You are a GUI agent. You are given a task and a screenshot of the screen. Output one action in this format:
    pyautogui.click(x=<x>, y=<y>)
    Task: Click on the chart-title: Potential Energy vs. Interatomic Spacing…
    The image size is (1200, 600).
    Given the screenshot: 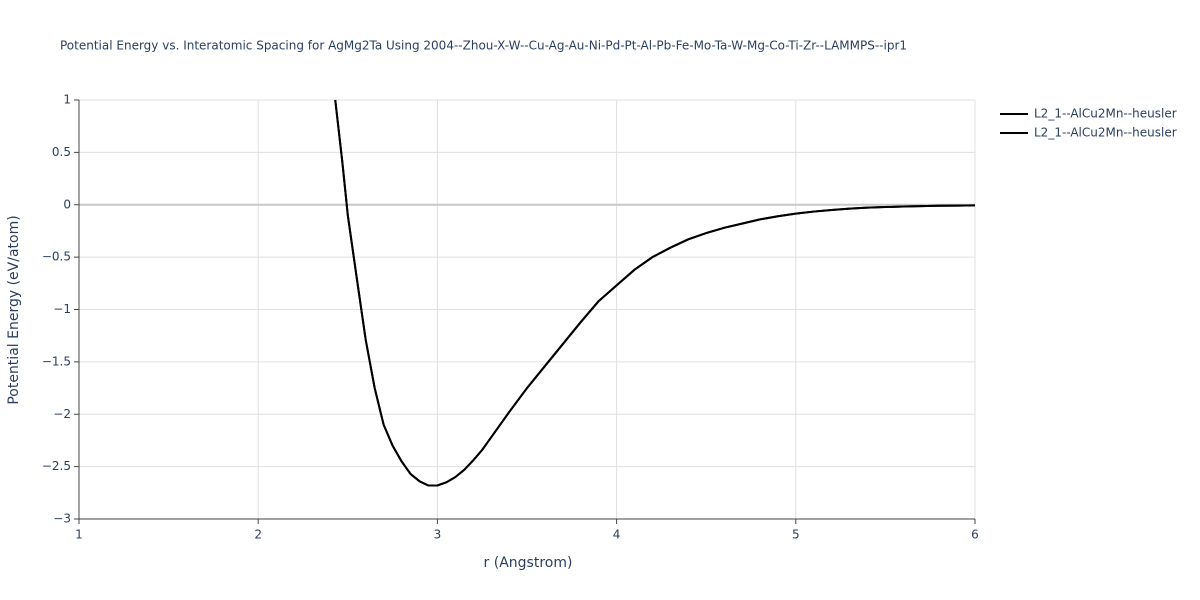 What is the action you would take?
    pyautogui.click(x=483, y=46)
    